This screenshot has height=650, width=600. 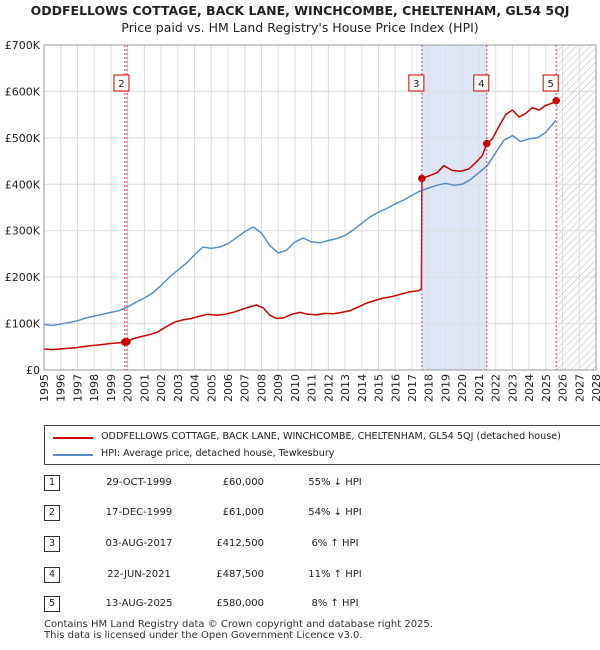 I want to click on sale-label-number: 2, so click(x=121, y=84).